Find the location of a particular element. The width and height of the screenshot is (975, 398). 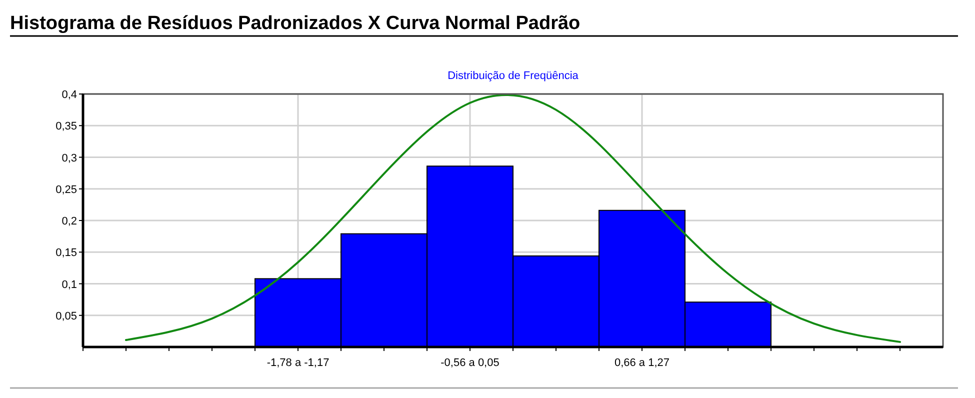

y-tick-label: 0,3 is located at coordinates (69, 158).